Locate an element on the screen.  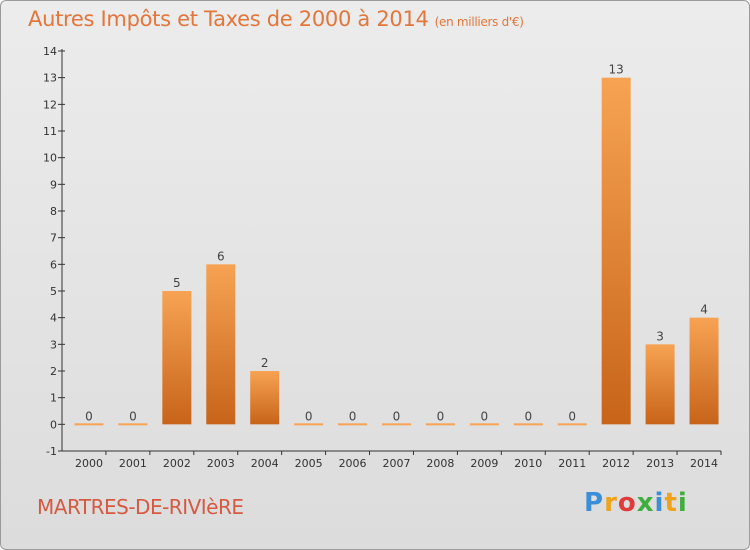
data-label: 5 is located at coordinates (177, 283).